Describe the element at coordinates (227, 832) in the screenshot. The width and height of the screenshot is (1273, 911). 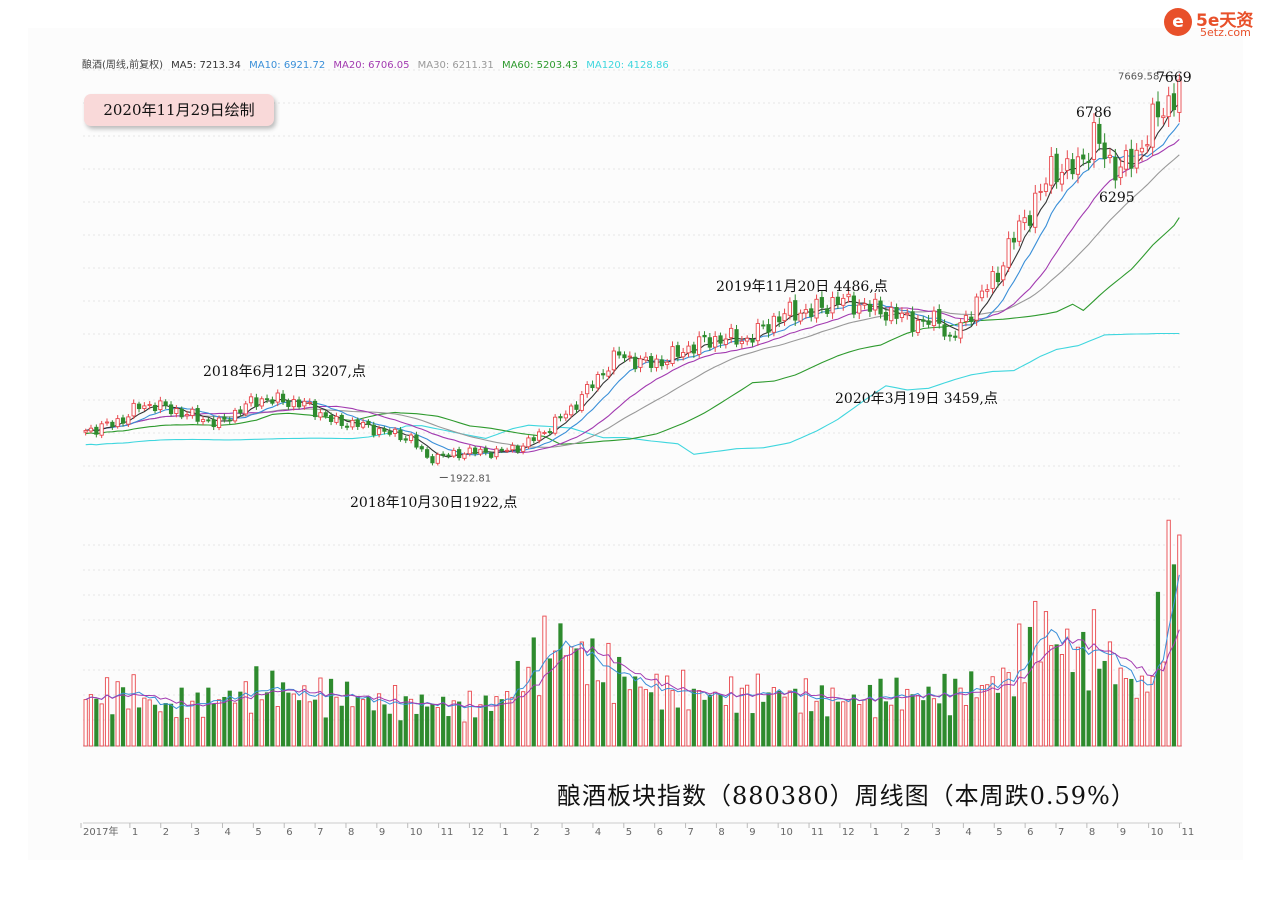
I see `x-tick-label: 4` at that location.